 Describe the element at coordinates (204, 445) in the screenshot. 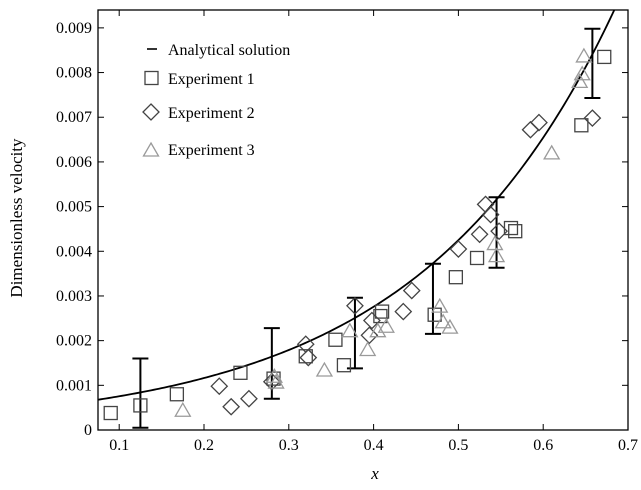

I see `x-tick-label: 0.2` at that location.